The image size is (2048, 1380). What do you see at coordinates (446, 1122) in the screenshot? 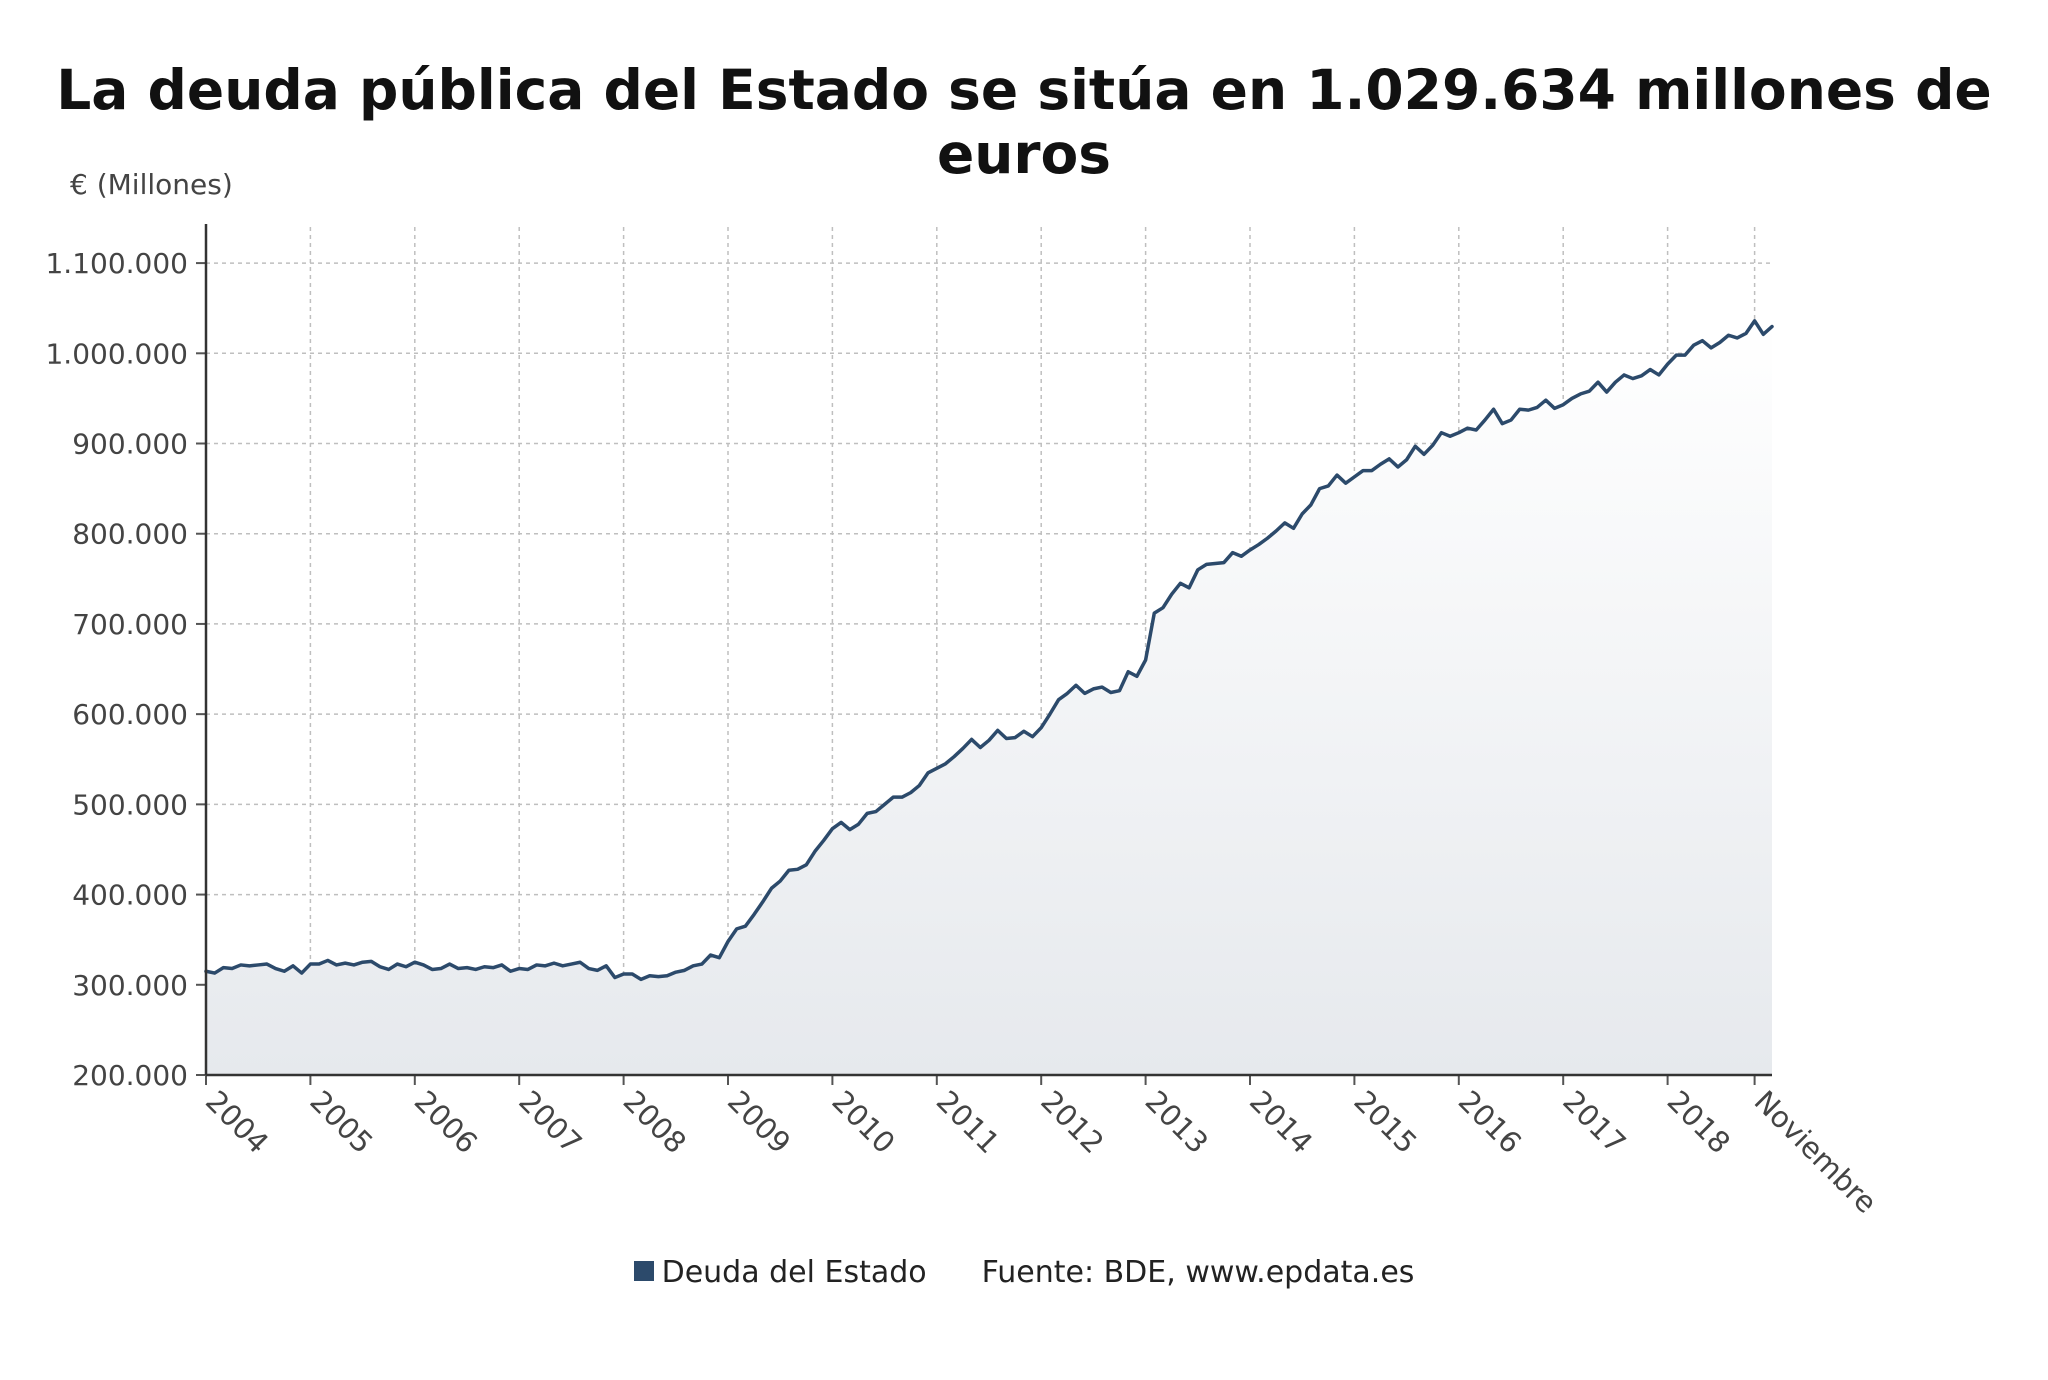
I see `x-tick-label: 2006` at bounding box center [446, 1122].